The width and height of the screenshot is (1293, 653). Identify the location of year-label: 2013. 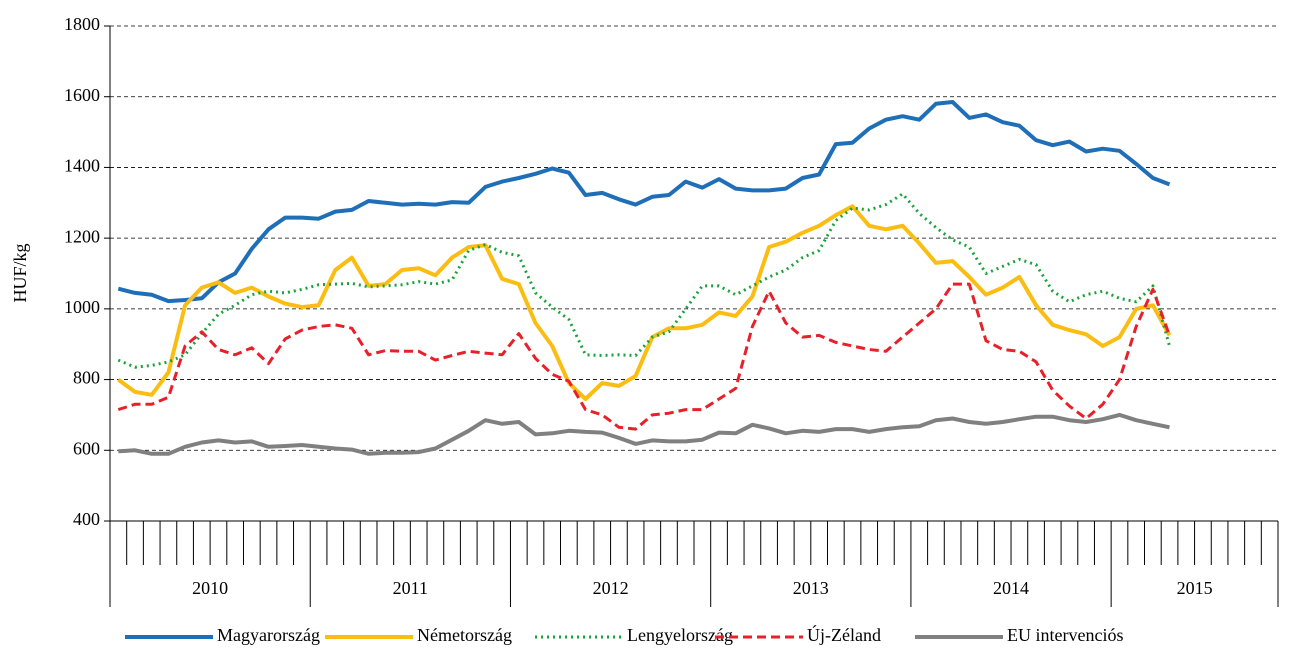
(811, 588).